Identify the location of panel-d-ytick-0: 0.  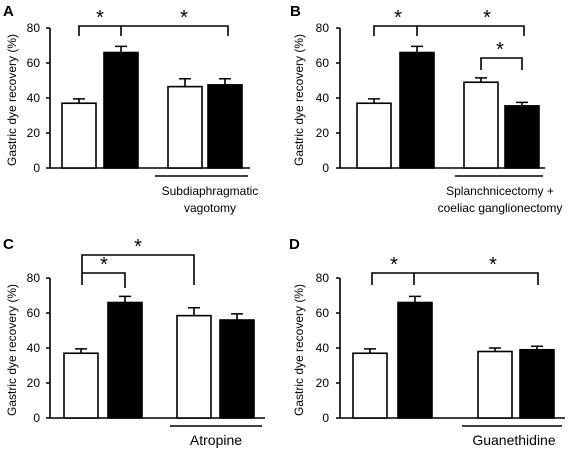
(325, 418).